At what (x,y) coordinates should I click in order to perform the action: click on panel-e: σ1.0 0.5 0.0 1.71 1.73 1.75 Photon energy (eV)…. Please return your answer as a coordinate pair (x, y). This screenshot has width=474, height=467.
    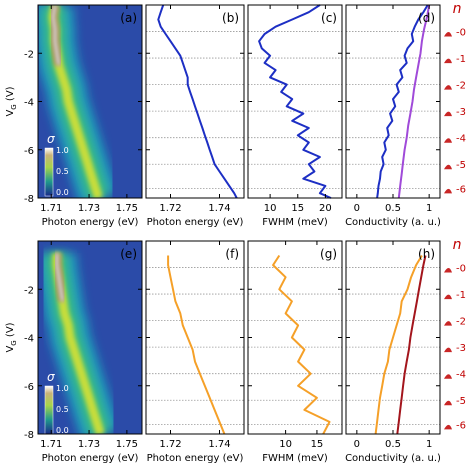
    Looking at the image, I should click on (74, 352).